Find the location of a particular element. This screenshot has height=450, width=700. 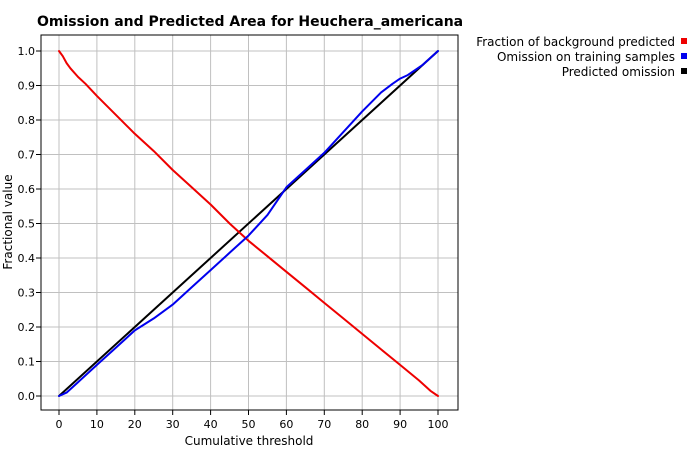

y-tick-label: 0.7 is located at coordinates (27, 155).